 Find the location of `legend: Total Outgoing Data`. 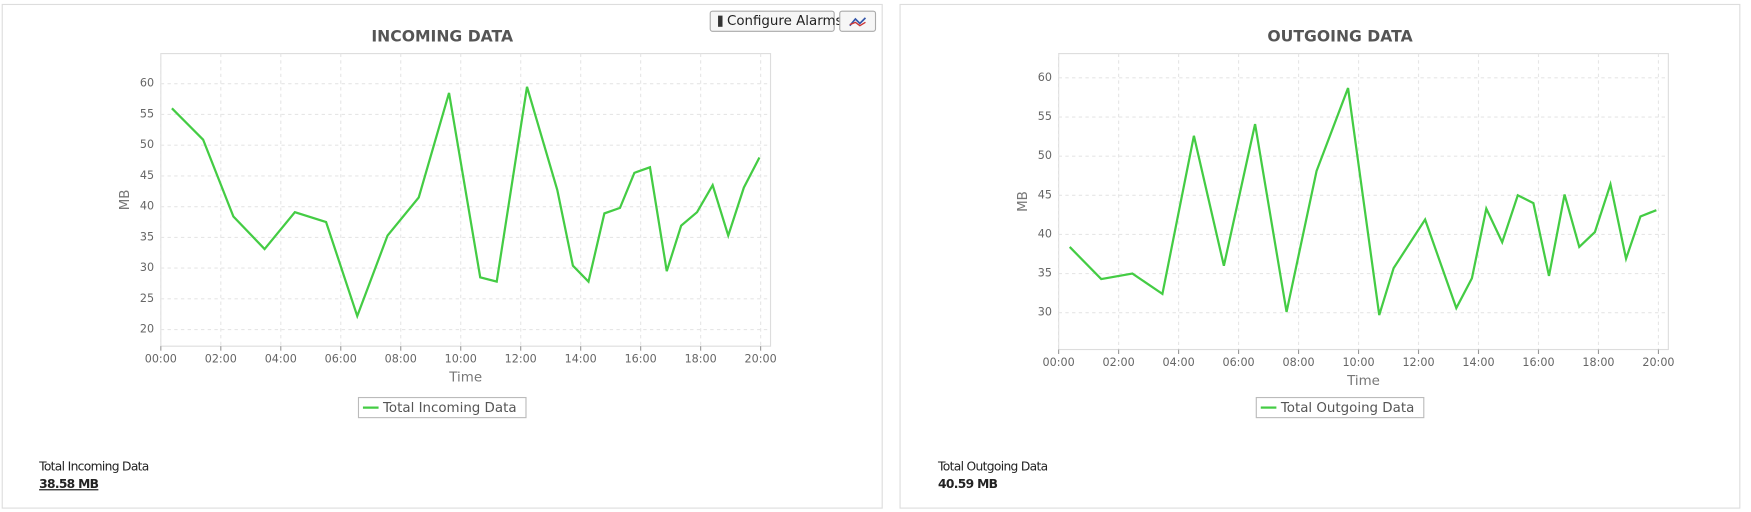

legend: Total Outgoing Data is located at coordinates (1340, 407).